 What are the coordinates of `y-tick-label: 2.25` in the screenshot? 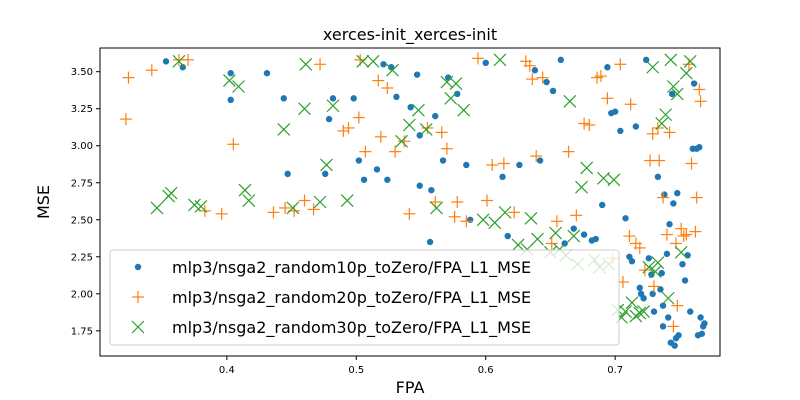 It's located at (82, 257).